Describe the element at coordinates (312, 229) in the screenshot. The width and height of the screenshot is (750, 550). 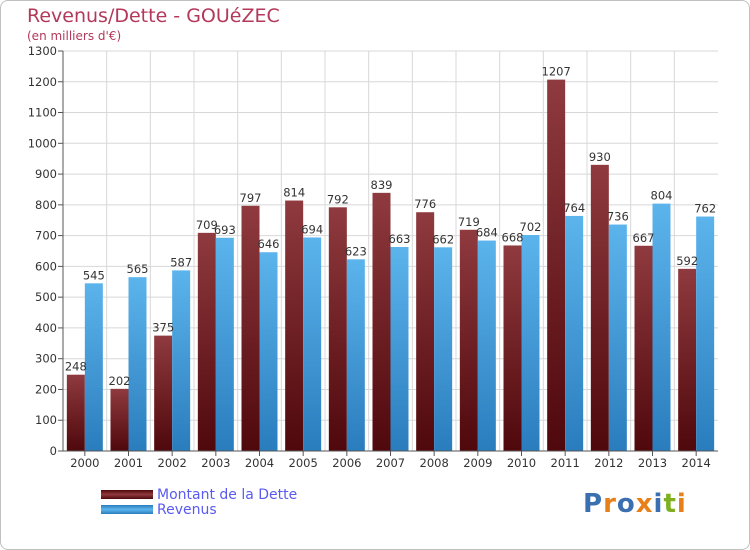
I see `value-label-revenus-2005: 694` at that location.